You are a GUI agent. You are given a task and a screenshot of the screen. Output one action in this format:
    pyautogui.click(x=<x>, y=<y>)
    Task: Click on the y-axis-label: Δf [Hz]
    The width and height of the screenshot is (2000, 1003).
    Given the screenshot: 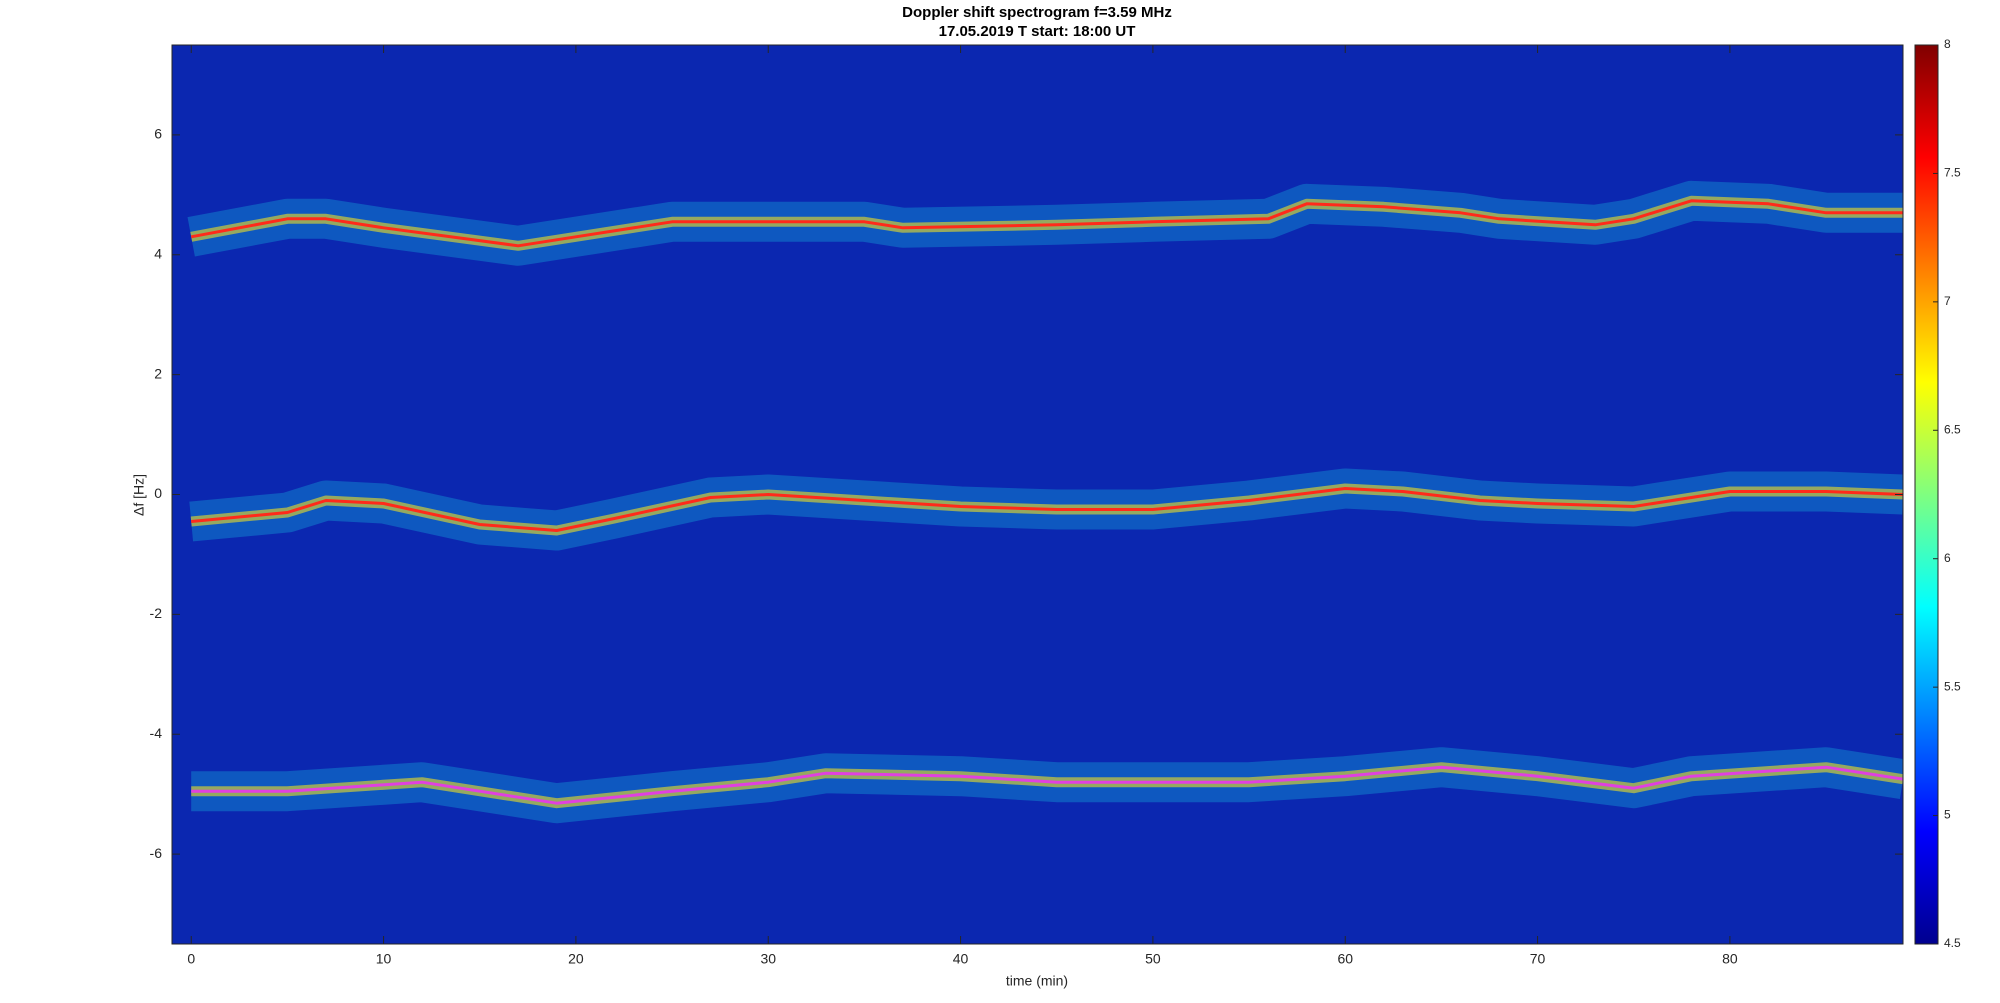 What is the action you would take?
    pyautogui.click(x=139, y=495)
    